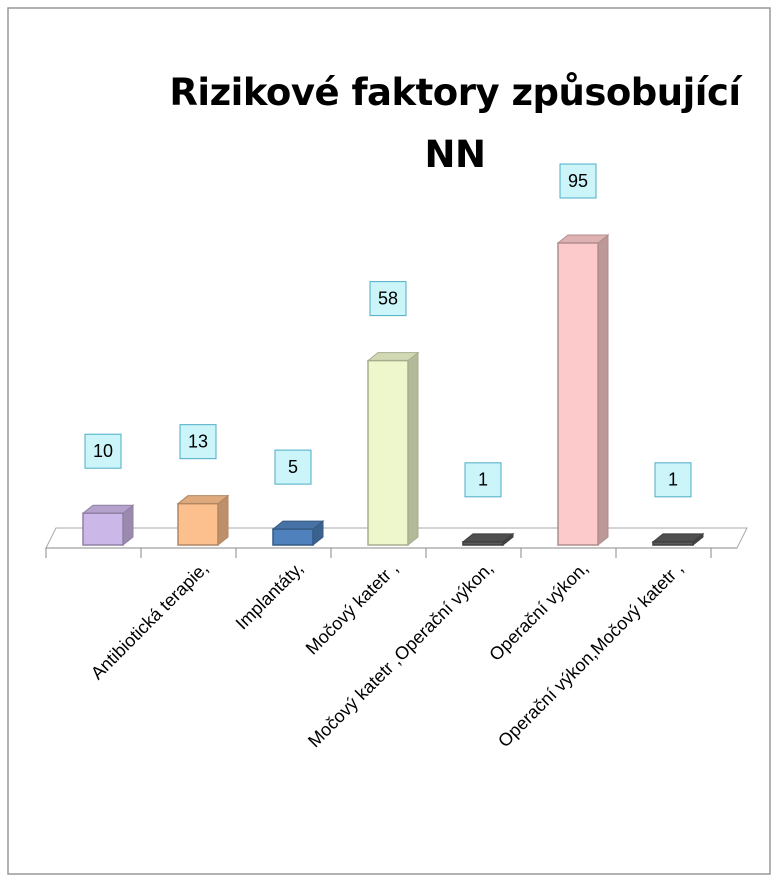 The width and height of the screenshot is (779, 883). I want to click on data-label: 13, so click(198, 441).